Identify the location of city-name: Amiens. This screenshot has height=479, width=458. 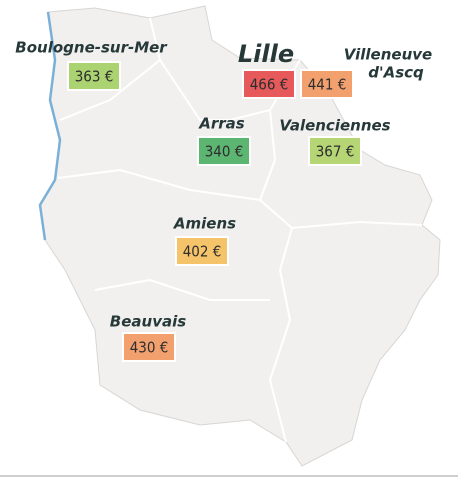
(204, 224).